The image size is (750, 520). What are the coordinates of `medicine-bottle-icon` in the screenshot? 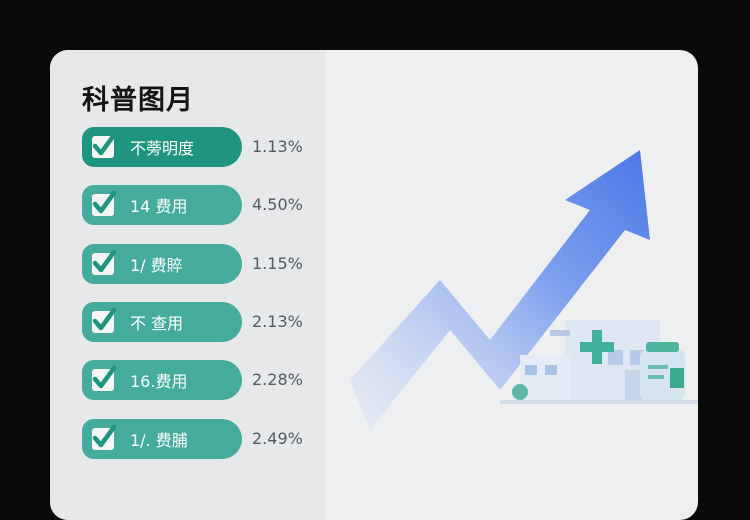 It's located at (662, 371).